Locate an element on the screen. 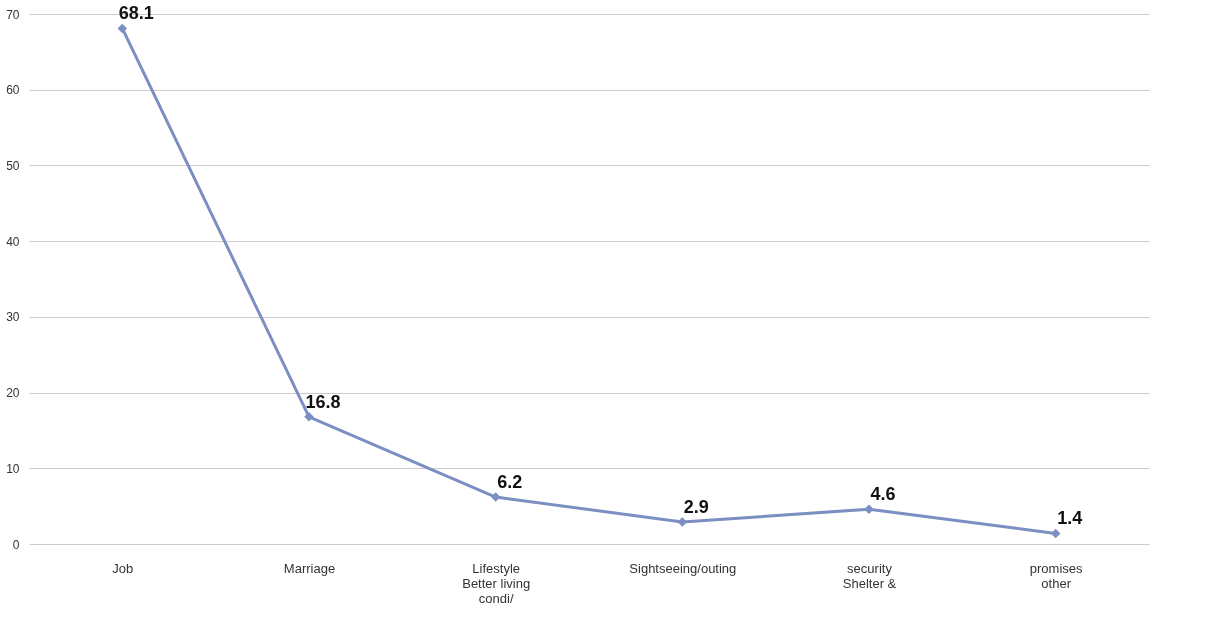  data-label: 4.6 is located at coordinates (883, 494).